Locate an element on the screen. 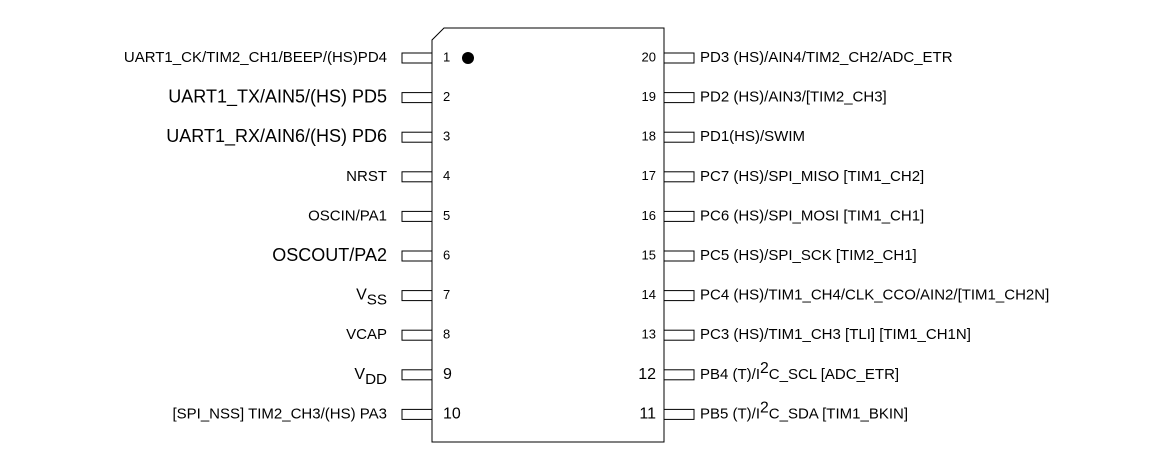 The image size is (1169, 457). pin-number: 18 is located at coordinates (649, 136).